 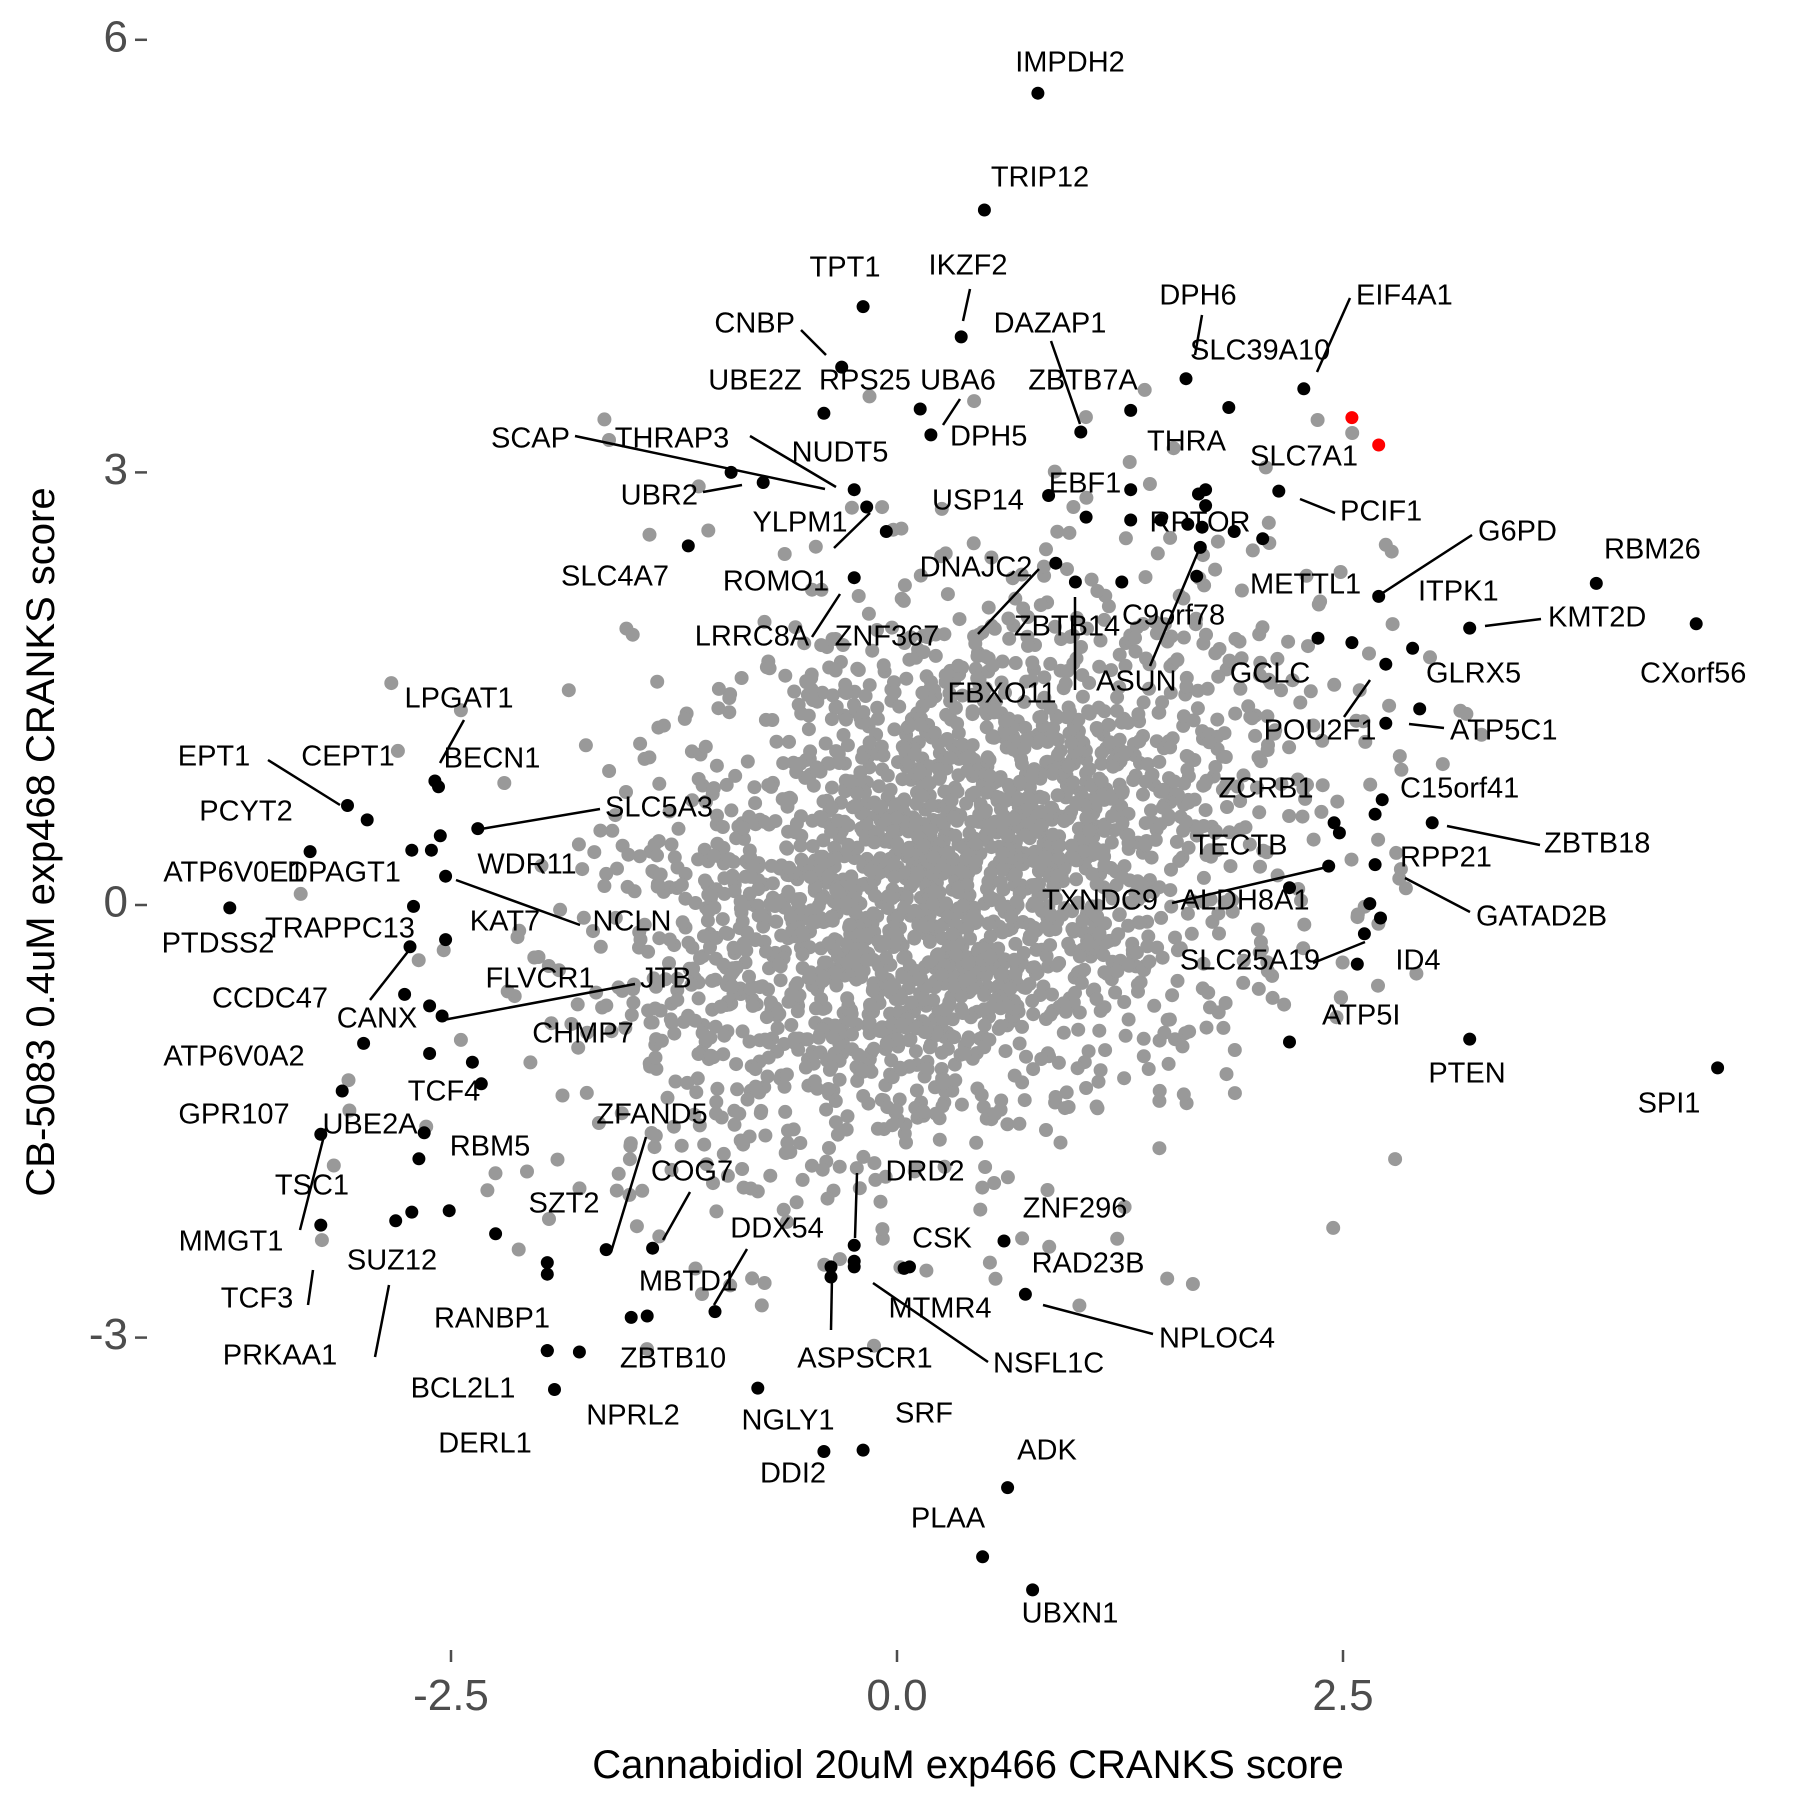 I want to click on x-tick-label: 0.0, so click(x=896, y=1695).